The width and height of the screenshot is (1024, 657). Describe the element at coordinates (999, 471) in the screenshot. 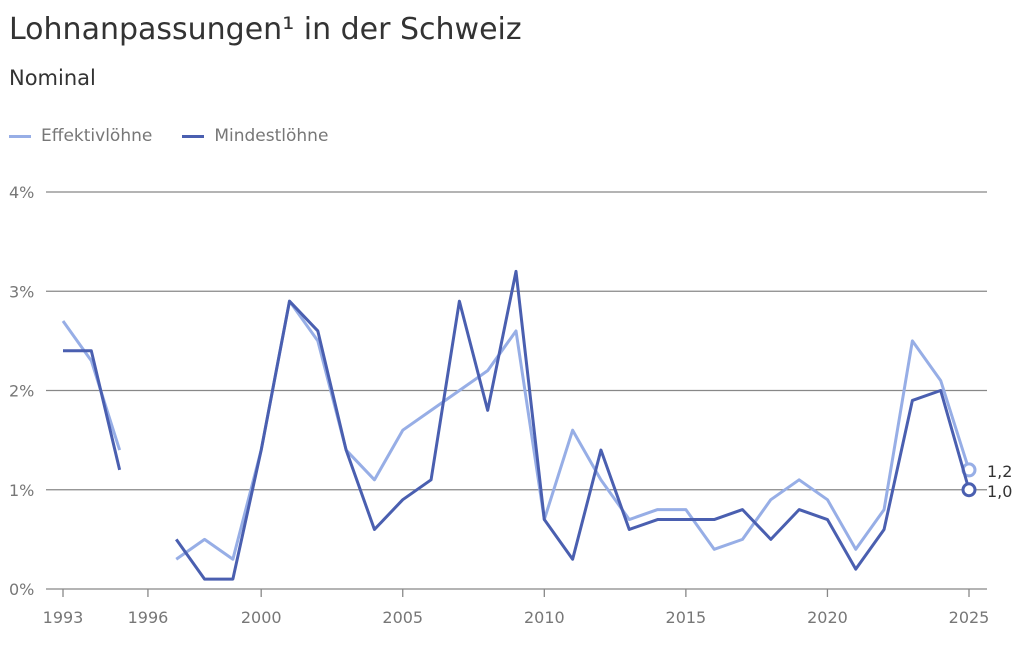

I see `end-value-label: 1,2` at that location.